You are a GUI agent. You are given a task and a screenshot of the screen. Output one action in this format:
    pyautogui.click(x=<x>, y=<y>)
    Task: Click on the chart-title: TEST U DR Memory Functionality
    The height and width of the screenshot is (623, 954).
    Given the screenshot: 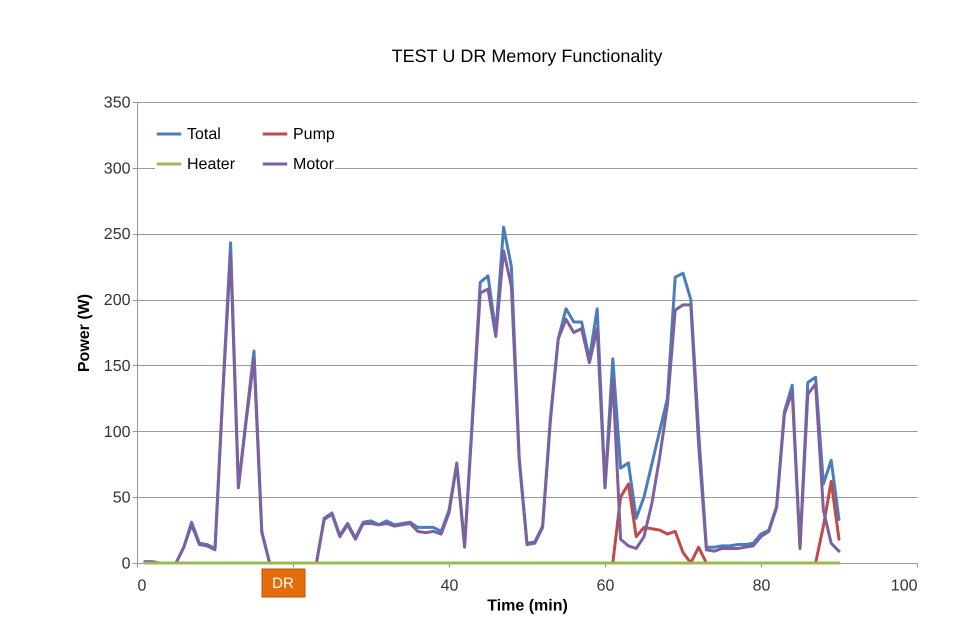 What is the action you would take?
    pyautogui.click(x=527, y=56)
    